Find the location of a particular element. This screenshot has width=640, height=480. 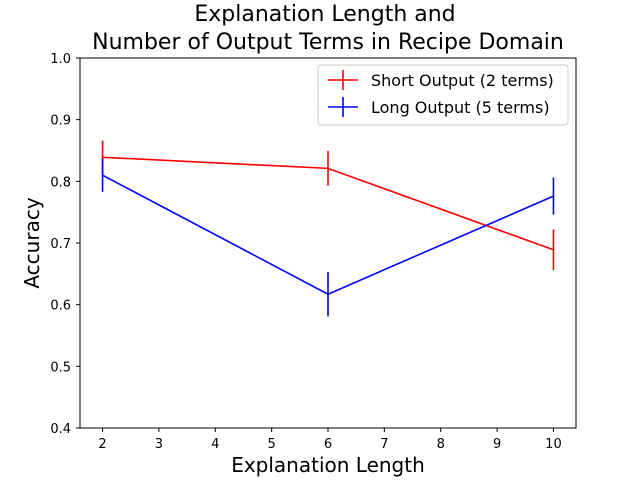

x-tick-label: 3 is located at coordinates (159, 444).